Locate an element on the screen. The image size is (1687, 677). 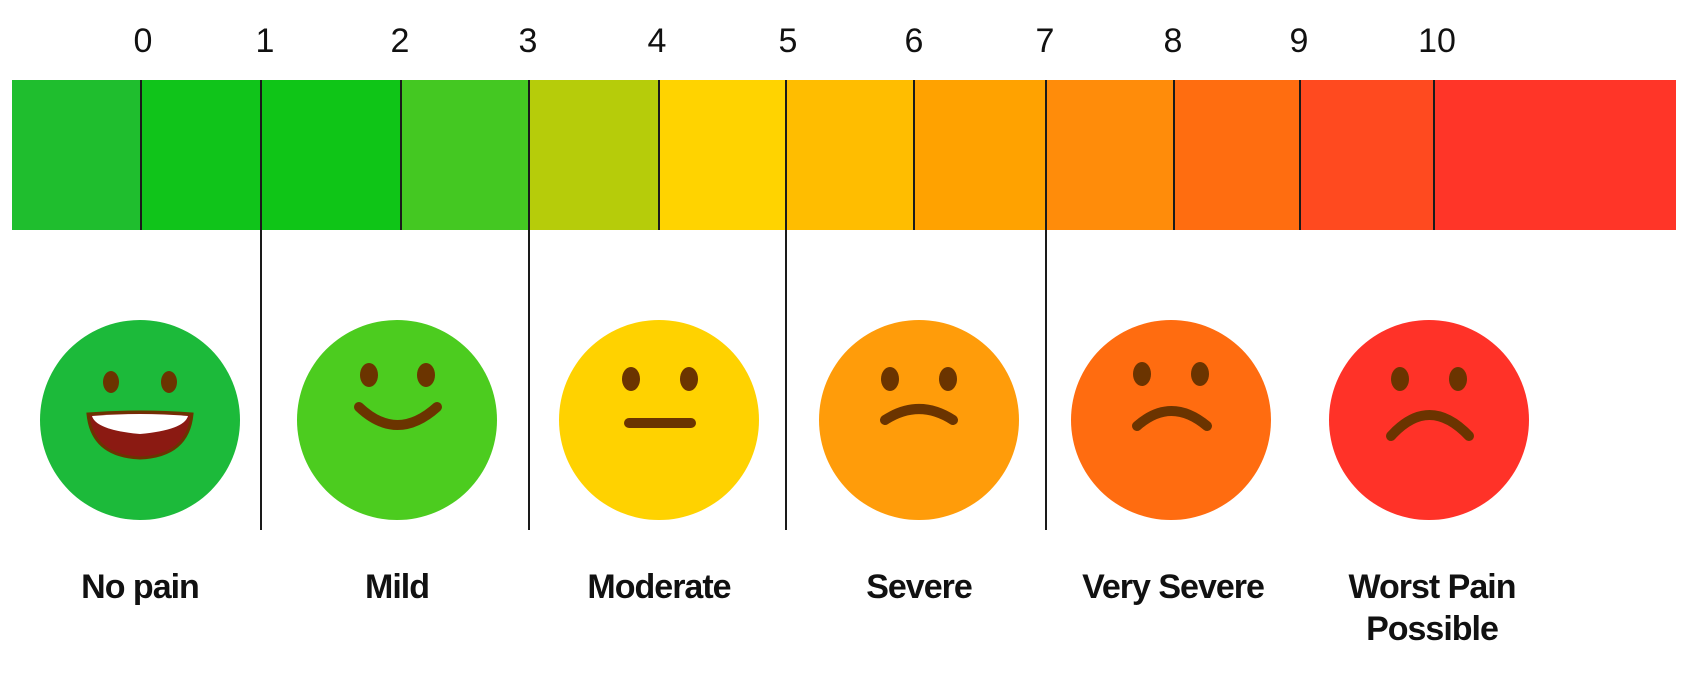
label-severe: Severe is located at coordinates (919, 587).